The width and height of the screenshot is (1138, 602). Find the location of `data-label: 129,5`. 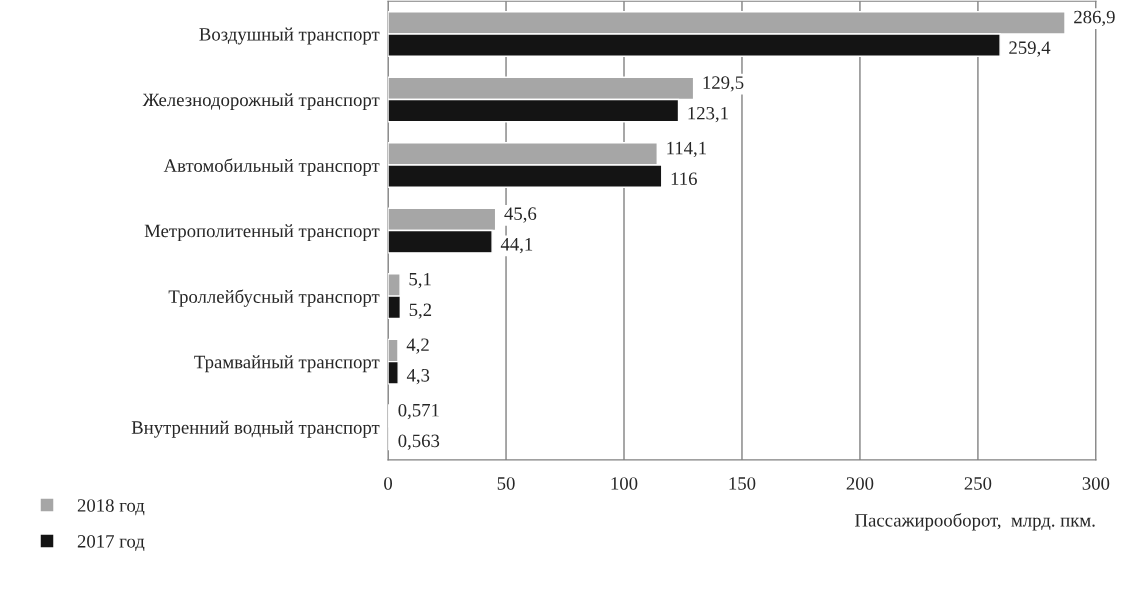

data-label: 129,5 is located at coordinates (723, 84).